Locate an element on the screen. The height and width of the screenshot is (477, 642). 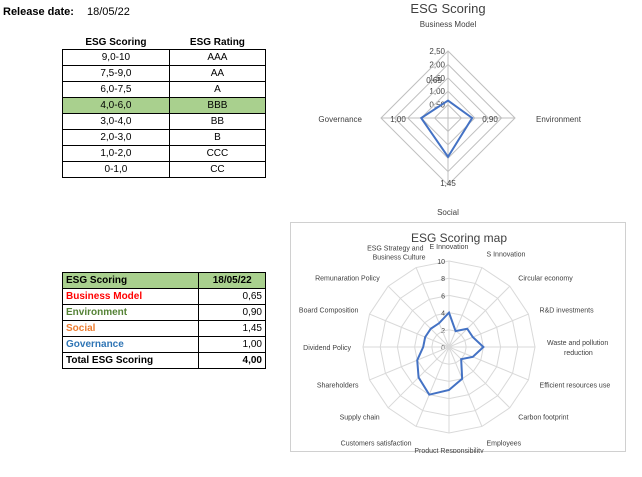
score-row-governance: Governance 1,00 is located at coordinates (163, 344).